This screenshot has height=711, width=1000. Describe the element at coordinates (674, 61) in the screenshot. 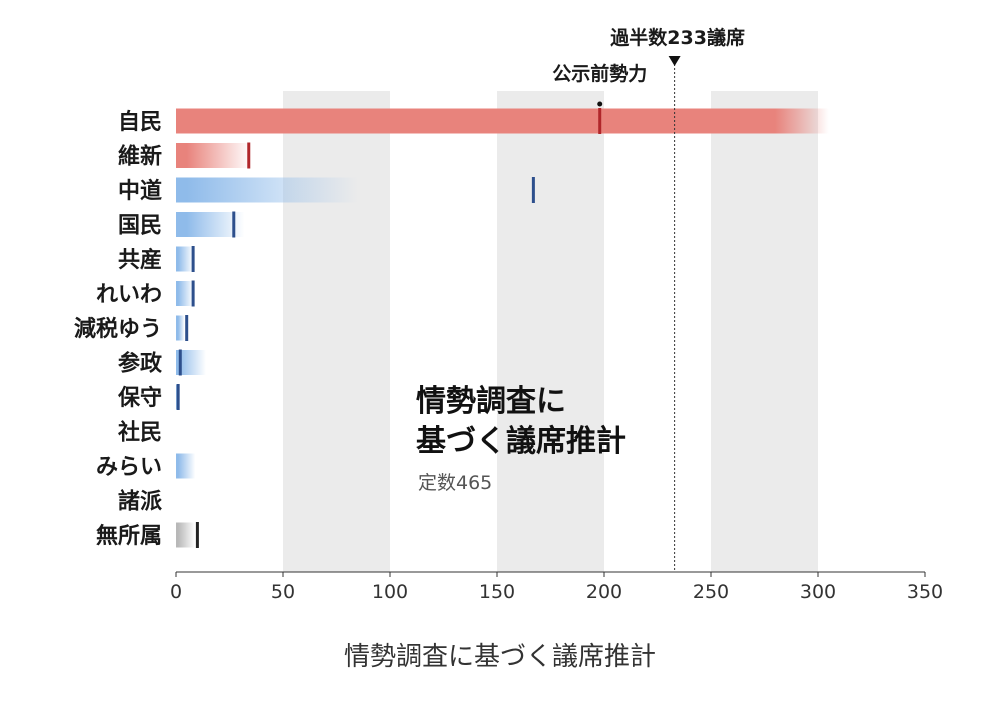

I see `majority-marker-triangle` at that location.